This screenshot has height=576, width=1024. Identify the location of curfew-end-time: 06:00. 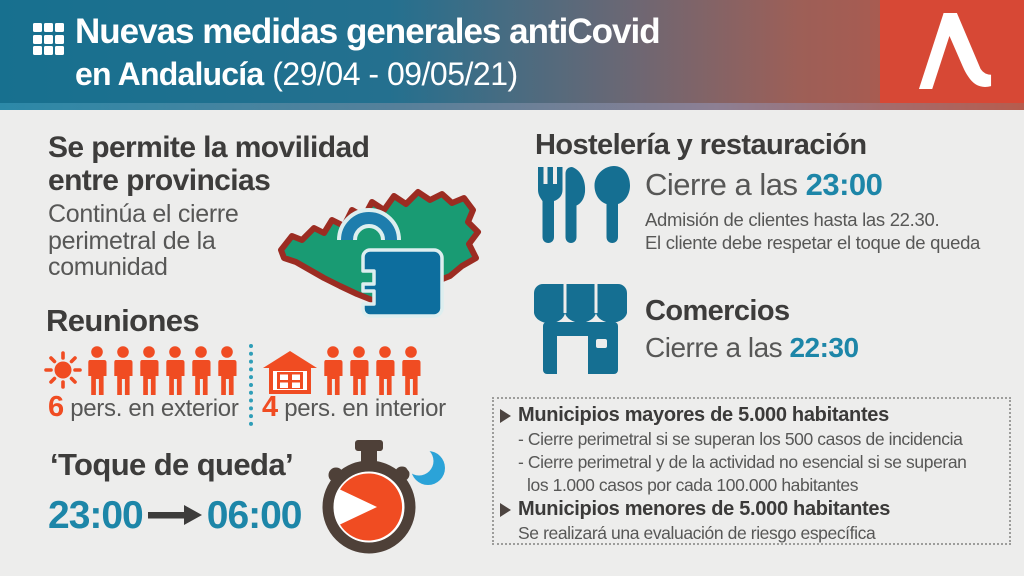
(254, 515).